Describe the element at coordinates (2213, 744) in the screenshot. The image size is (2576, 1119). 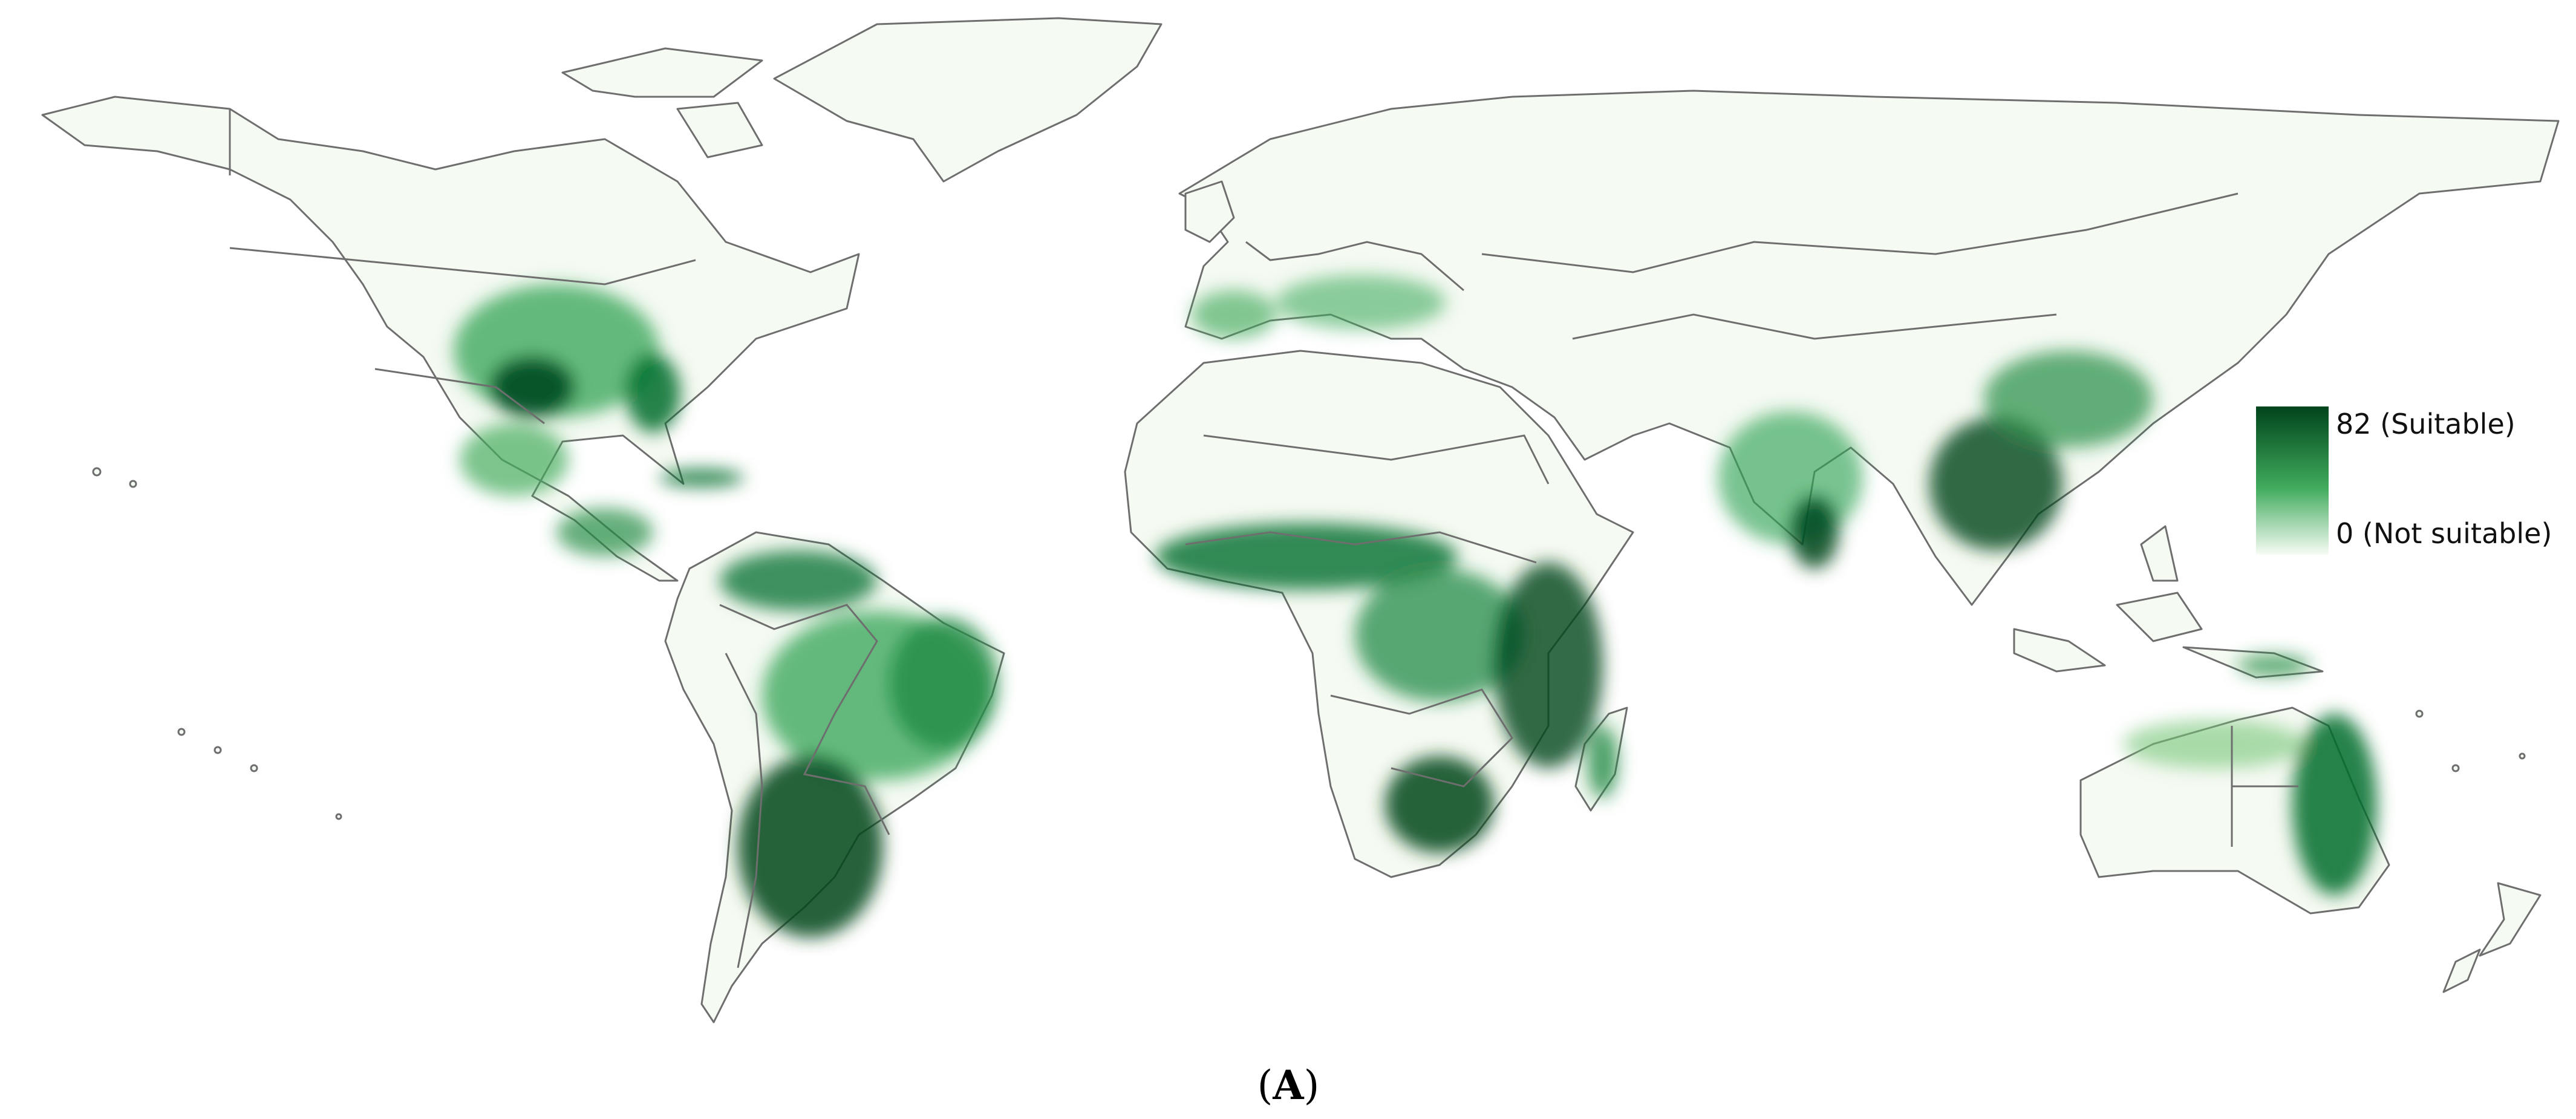
I see `suit-australia-north` at that location.